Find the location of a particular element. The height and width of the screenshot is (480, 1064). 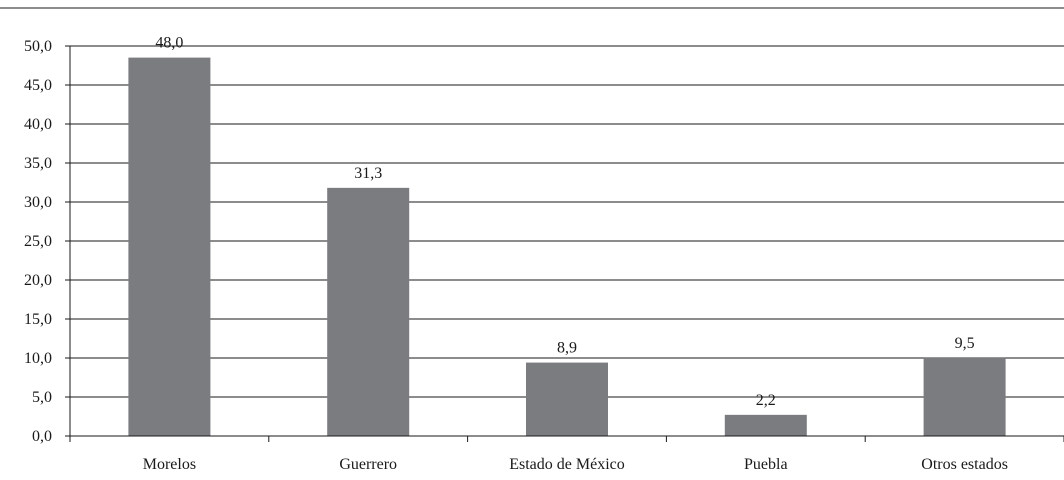

value-label: 31,3 is located at coordinates (368, 173).